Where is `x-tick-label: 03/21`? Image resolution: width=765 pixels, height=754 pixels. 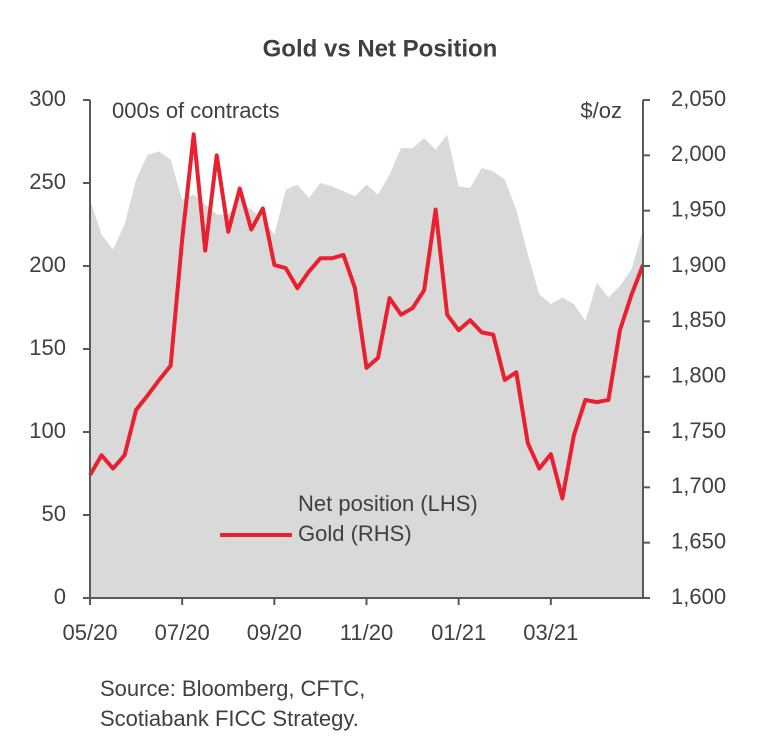 x-tick-label: 03/21 is located at coordinates (550, 632).